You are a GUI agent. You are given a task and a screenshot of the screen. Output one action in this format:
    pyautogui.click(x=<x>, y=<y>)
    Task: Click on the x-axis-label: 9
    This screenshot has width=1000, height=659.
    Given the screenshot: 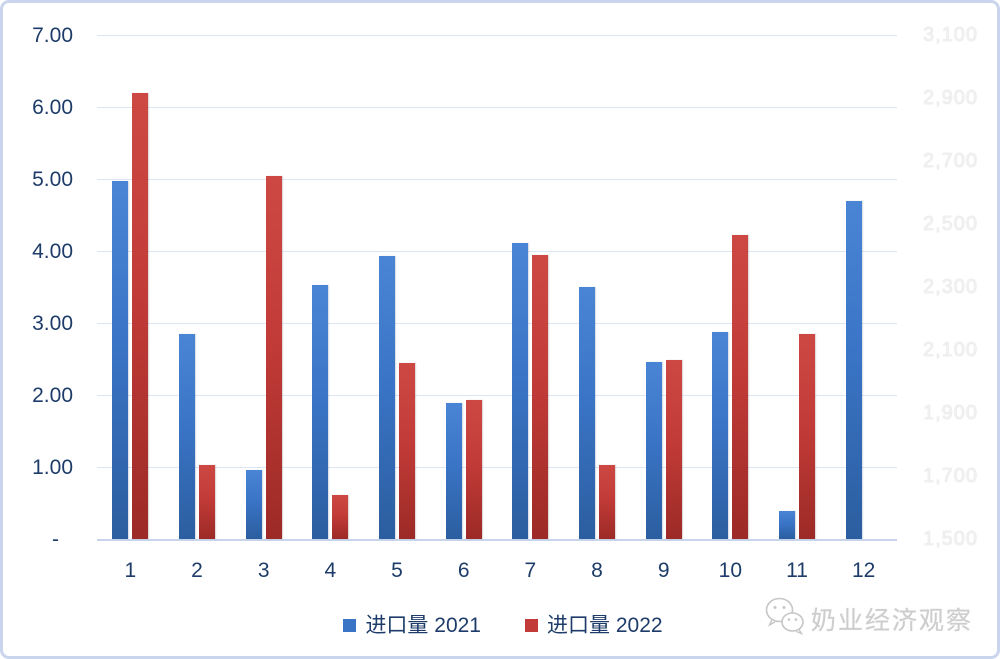 What is the action you would take?
    pyautogui.click(x=663, y=570)
    